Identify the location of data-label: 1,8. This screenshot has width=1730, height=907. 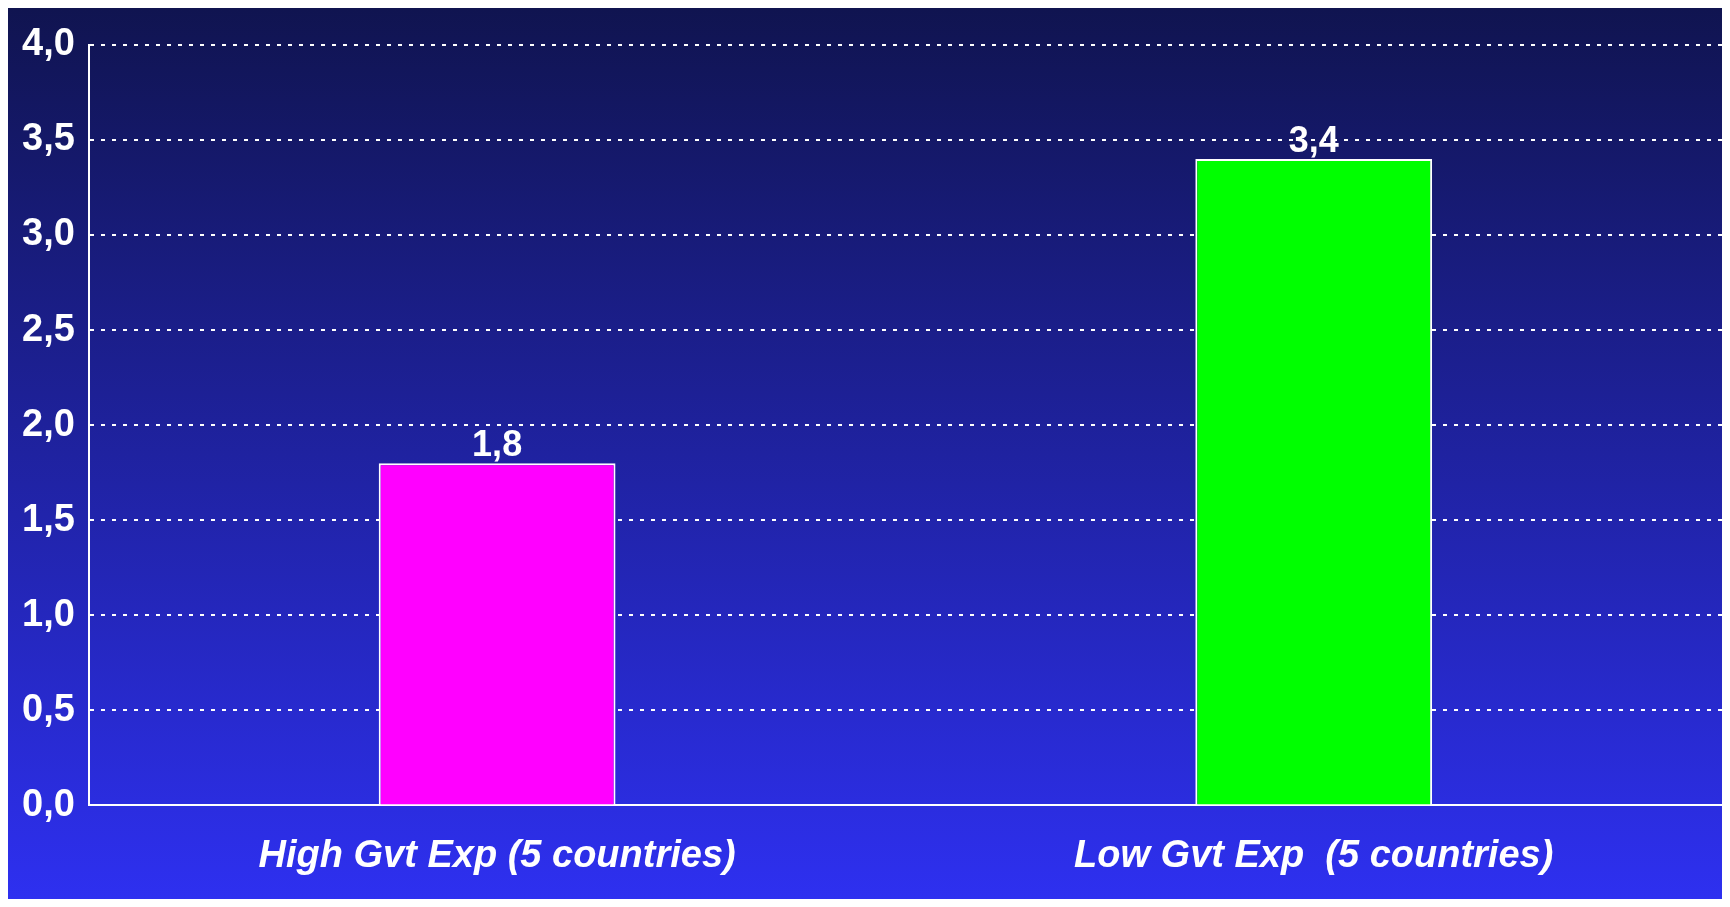
(497, 444).